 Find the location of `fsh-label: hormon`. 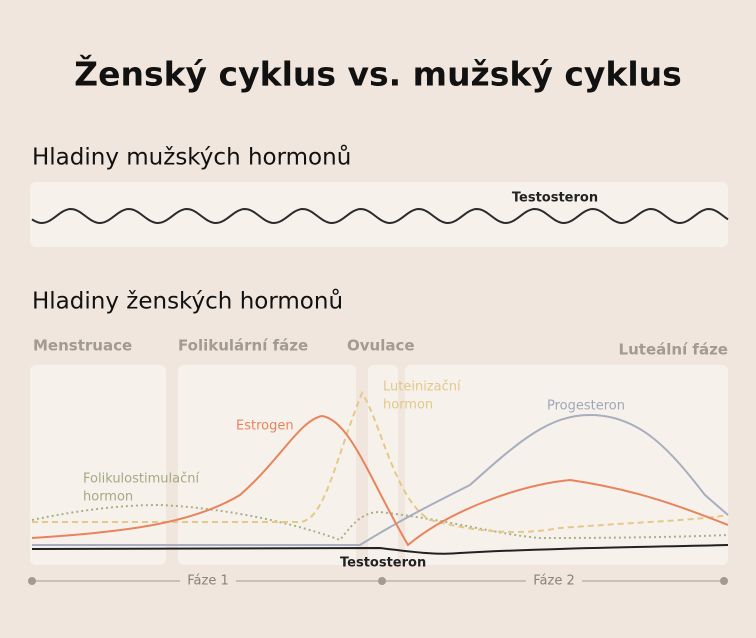

fsh-label: hormon is located at coordinates (108, 497).